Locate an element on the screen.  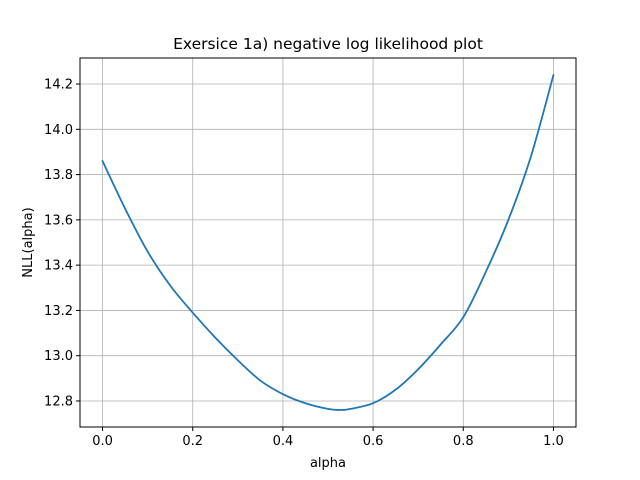
x-tick-label: 0.0 is located at coordinates (102, 441).